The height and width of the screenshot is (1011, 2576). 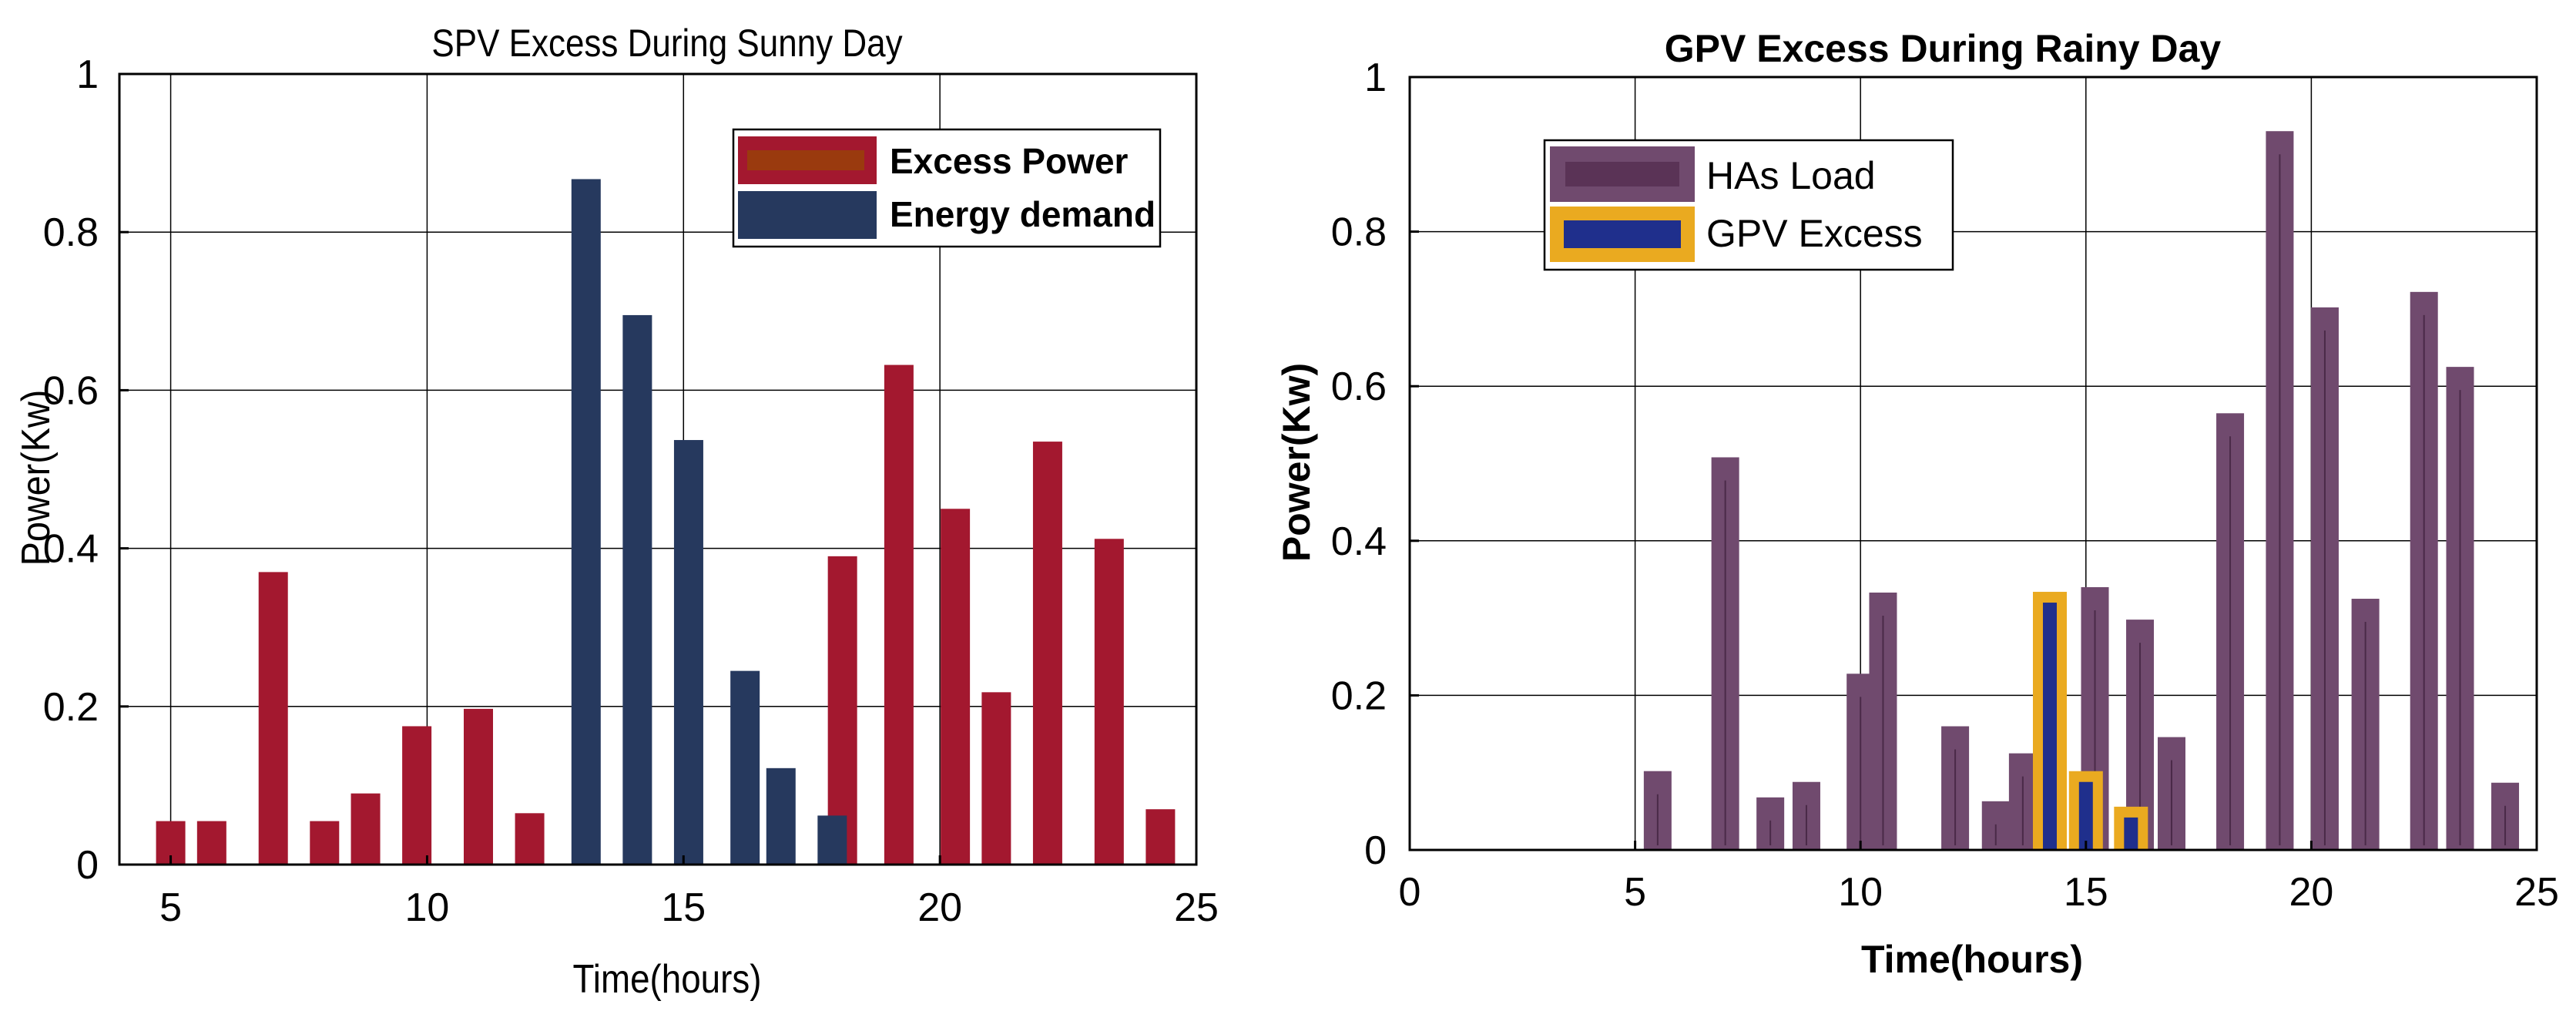 What do you see at coordinates (667, 42) in the screenshot?
I see `chart-title: SPV Excess During Sunny Day` at bounding box center [667, 42].